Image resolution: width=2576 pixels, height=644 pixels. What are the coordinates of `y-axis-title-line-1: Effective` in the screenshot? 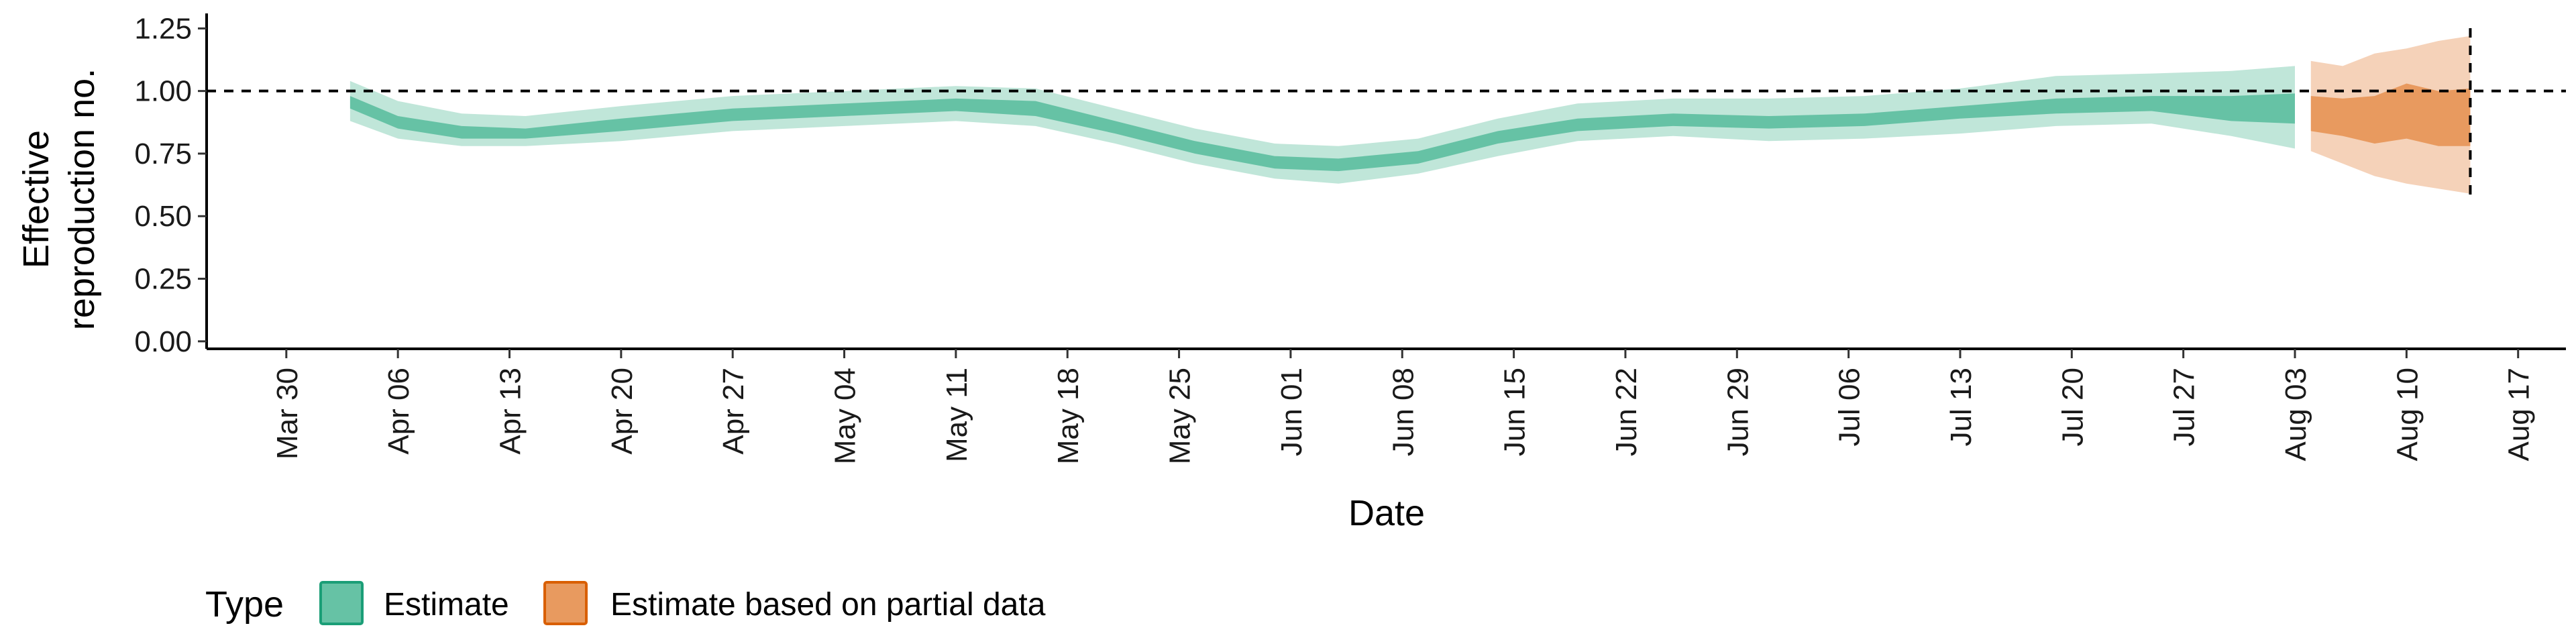 It's located at (36, 199).